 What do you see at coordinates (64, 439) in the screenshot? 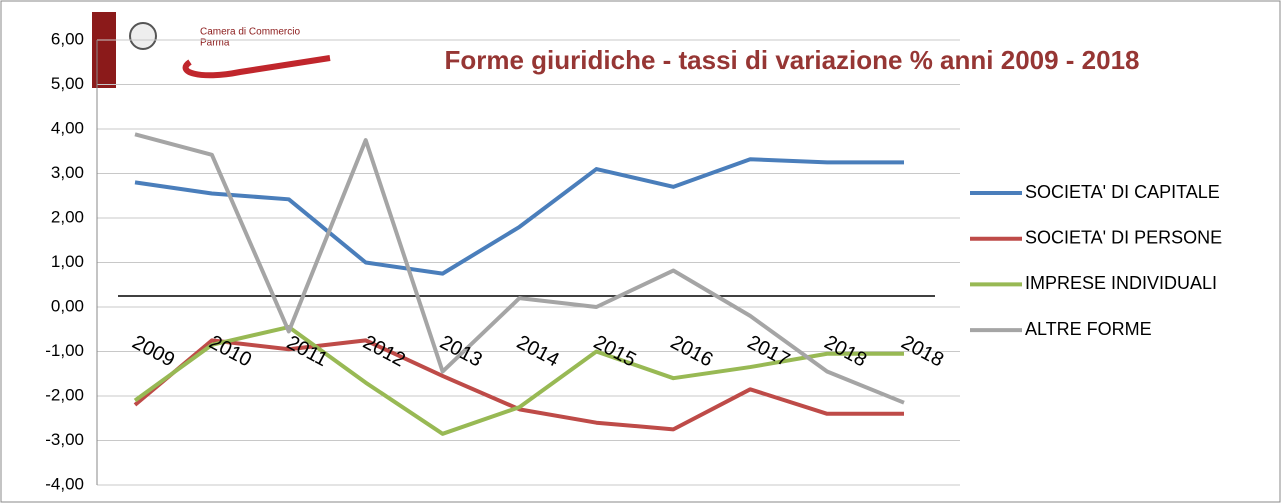
I see `y-tick-label: -3,00` at bounding box center [64, 439].